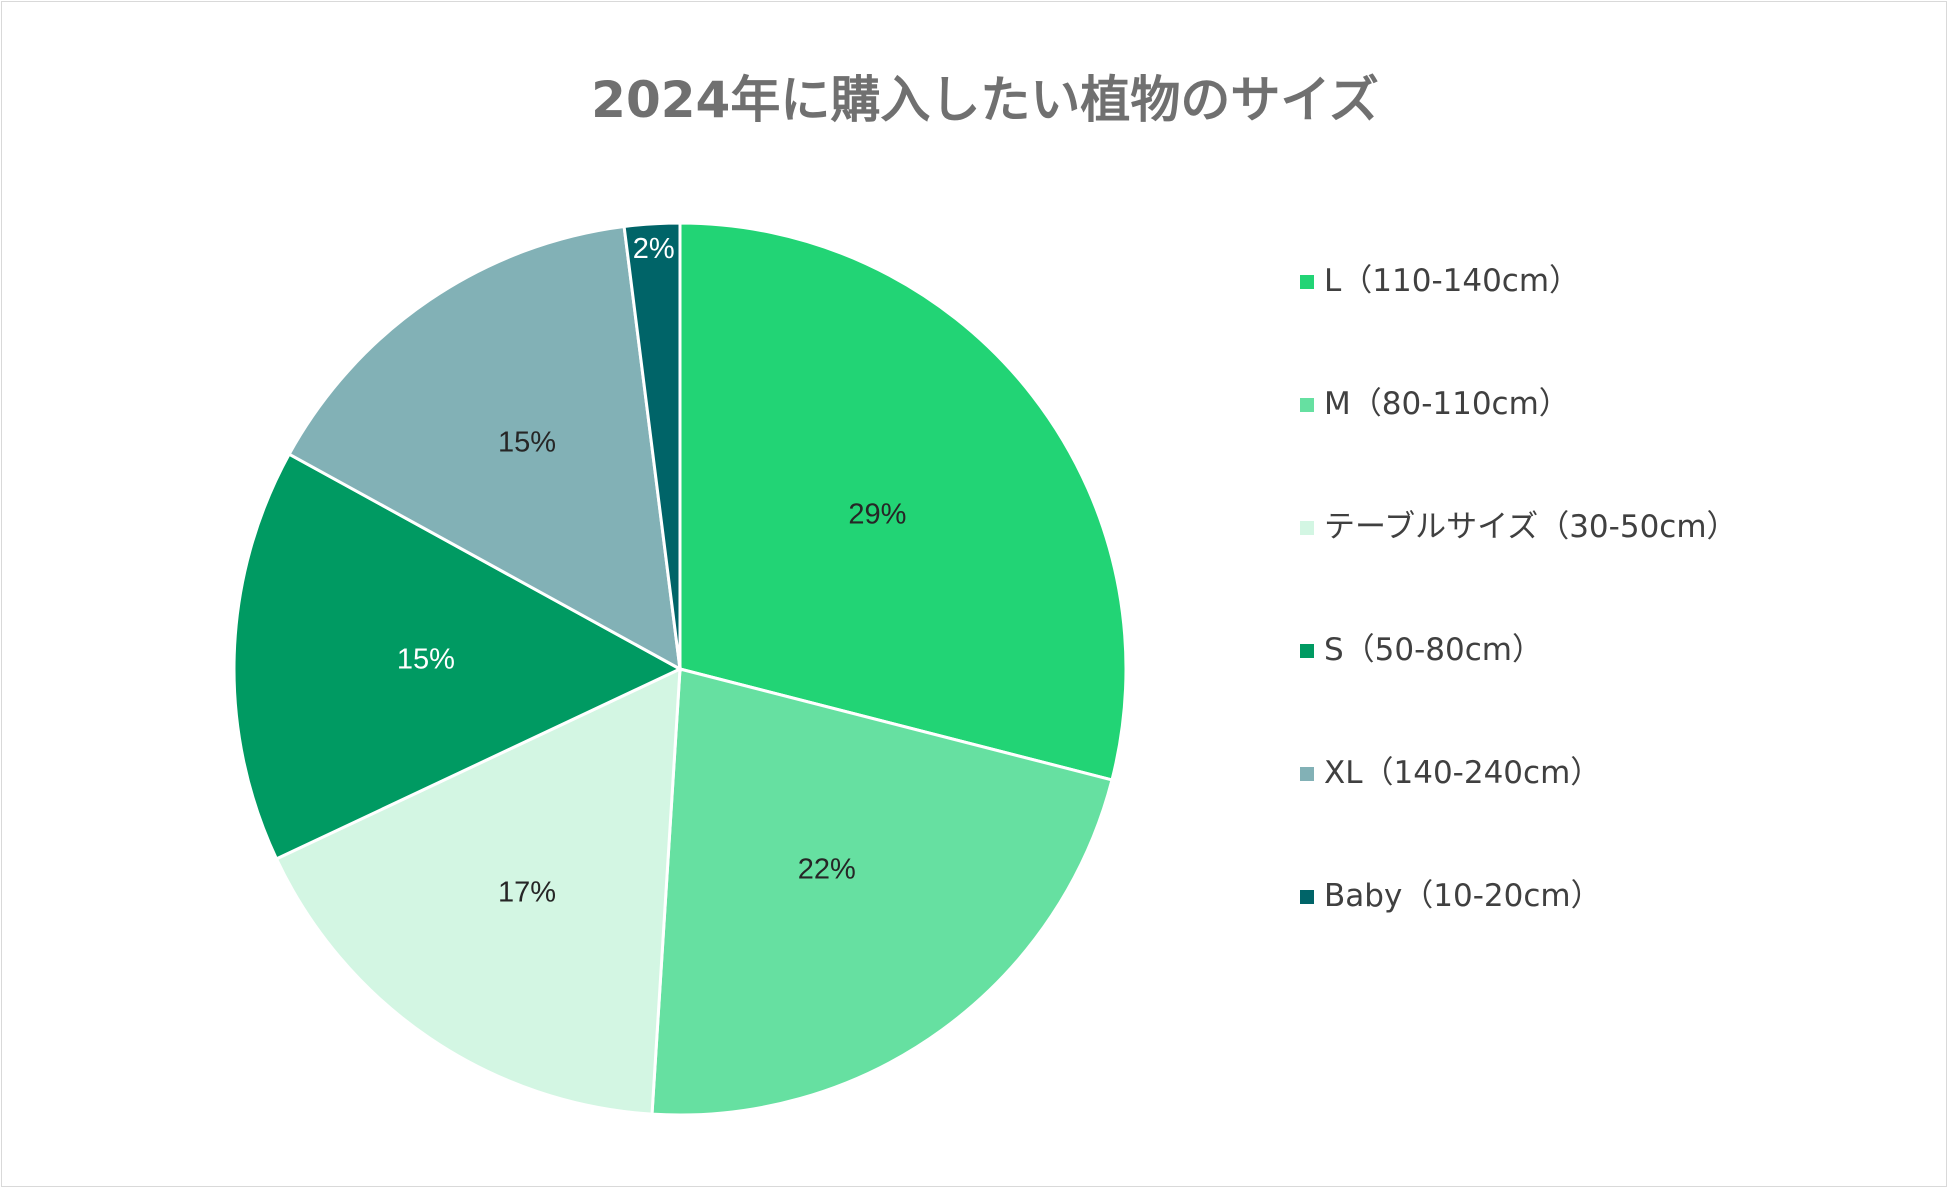 Image resolution: width=1950 pixels, height=1190 pixels. What do you see at coordinates (1531, 527) in the screenshot?
I see `legend-label: テーブルサイズ（30-50cm）` at bounding box center [1531, 527].